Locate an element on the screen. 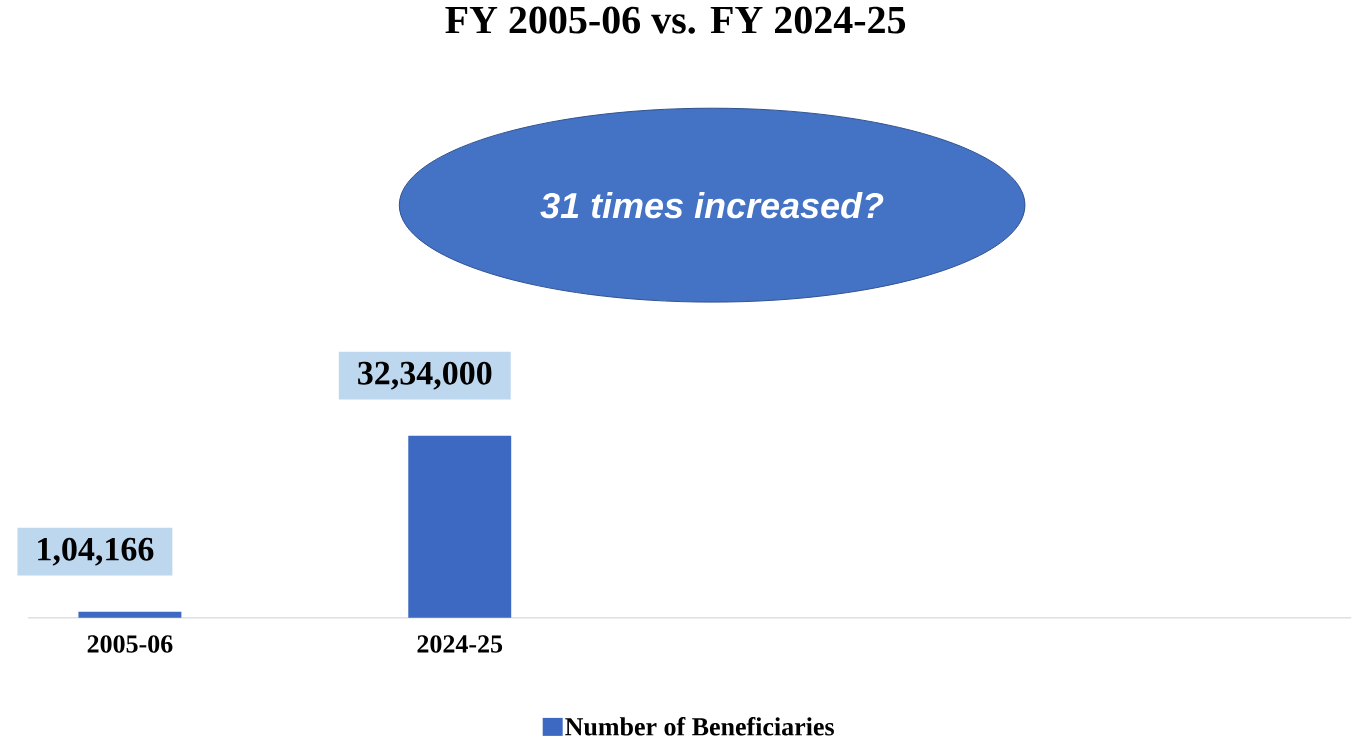 Image resolution: width=1352 pixels, height=741 pixels. x-tick-label: 2005-06 is located at coordinates (130, 644).